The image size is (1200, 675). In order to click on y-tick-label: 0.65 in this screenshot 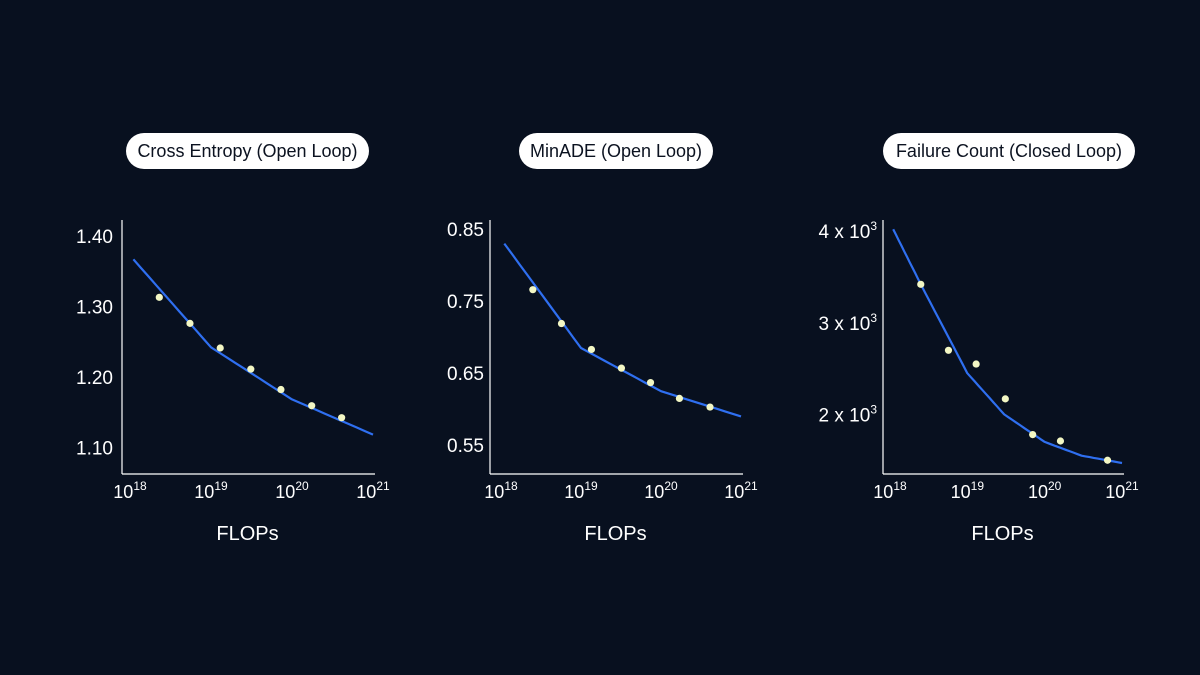, I will do `click(465, 374)`.